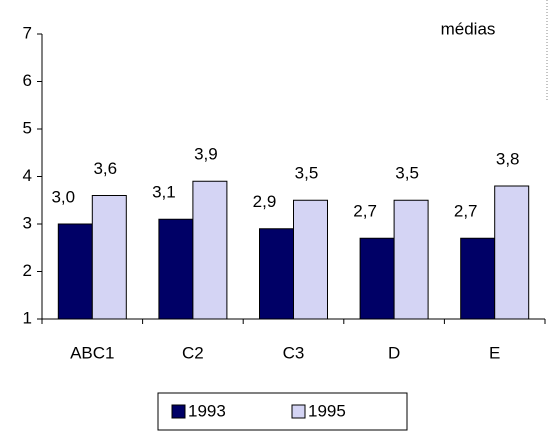 This screenshot has width=552, height=444. I want to click on x-tick-label: C2, so click(193, 352).